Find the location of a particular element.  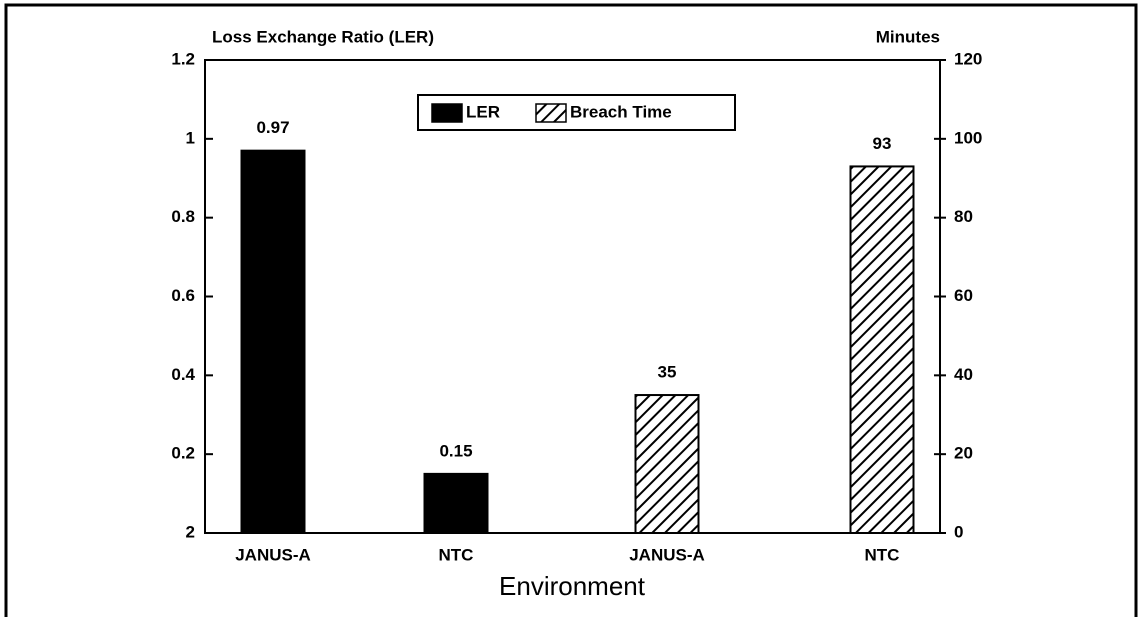

data-label: 35 is located at coordinates (667, 372).